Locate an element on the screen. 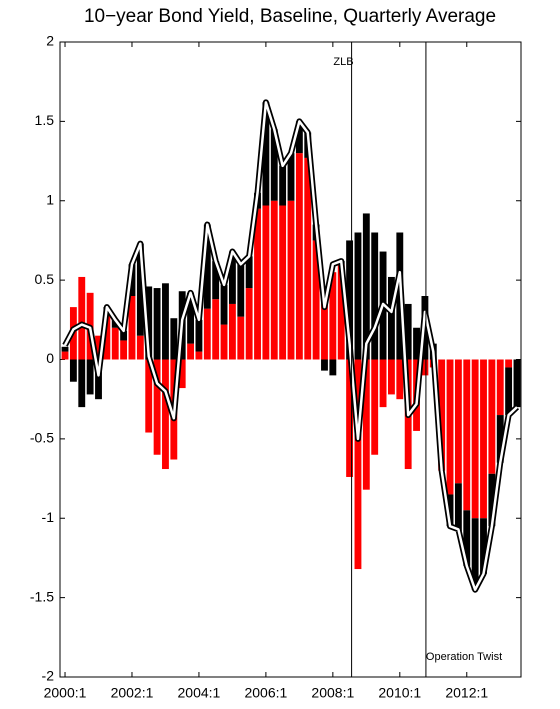  x-tick-label: 2012:1 is located at coordinates (466, 693).